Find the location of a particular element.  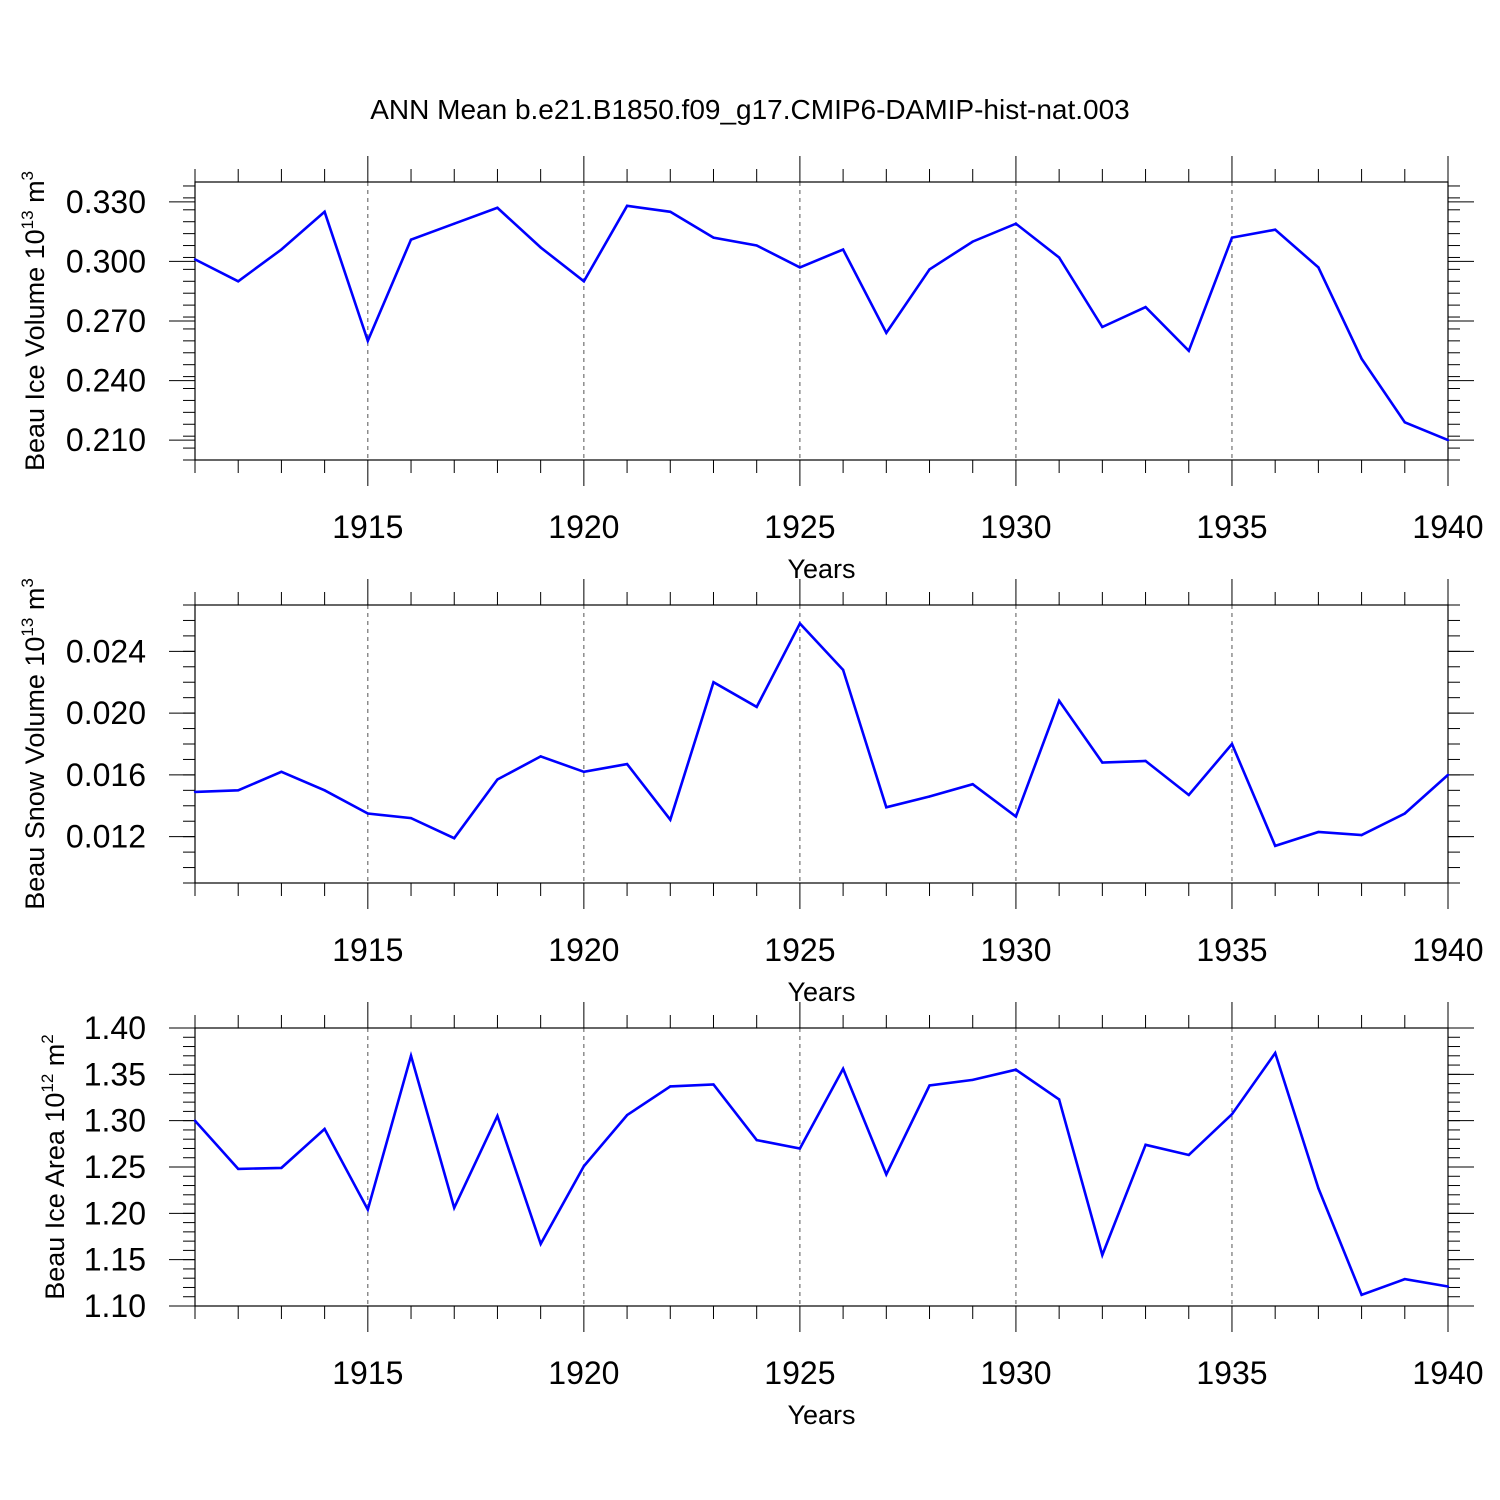

y-tick-label: 0.240 is located at coordinates (106, 381).